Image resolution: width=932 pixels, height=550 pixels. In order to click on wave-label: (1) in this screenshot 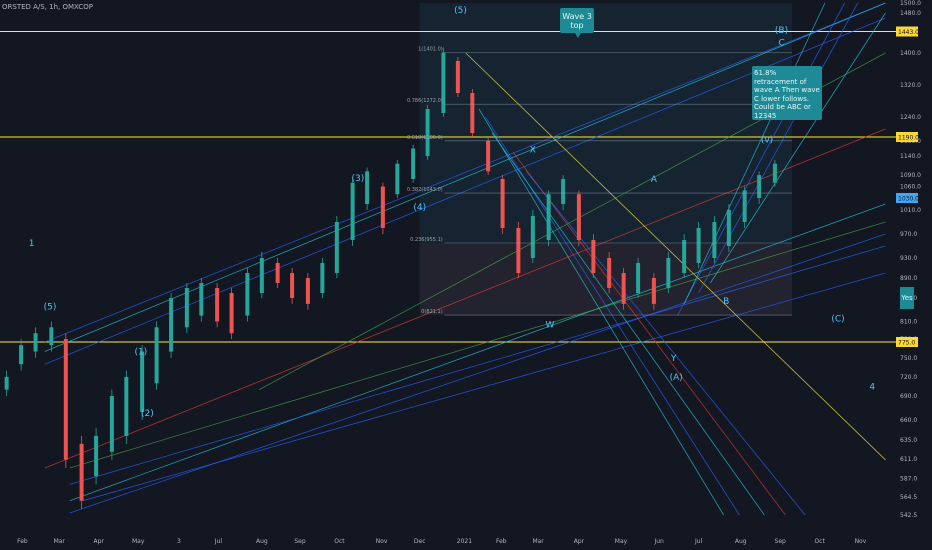, I will do `click(140, 353)`.